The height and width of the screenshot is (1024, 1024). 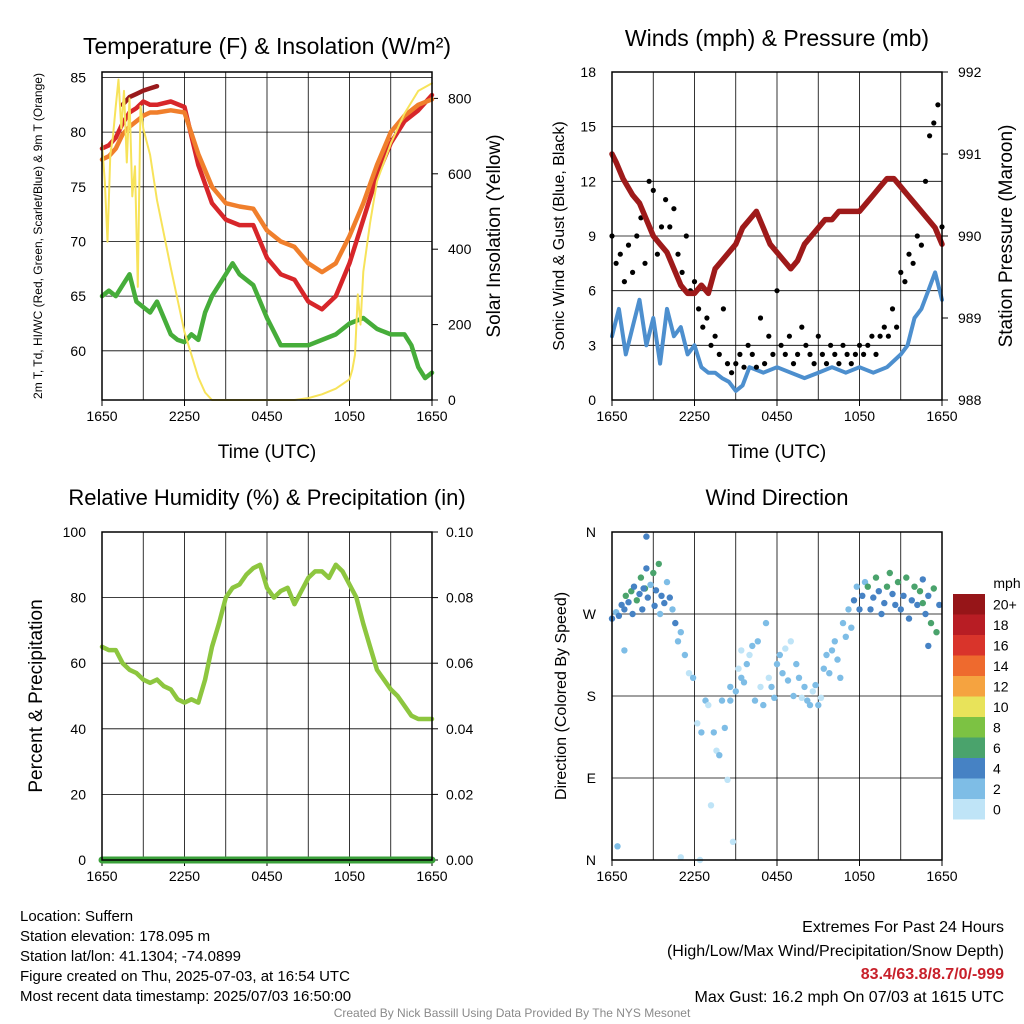 What do you see at coordinates (970, 318) in the screenshot?
I see `y-right-tick-label: 989` at bounding box center [970, 318].